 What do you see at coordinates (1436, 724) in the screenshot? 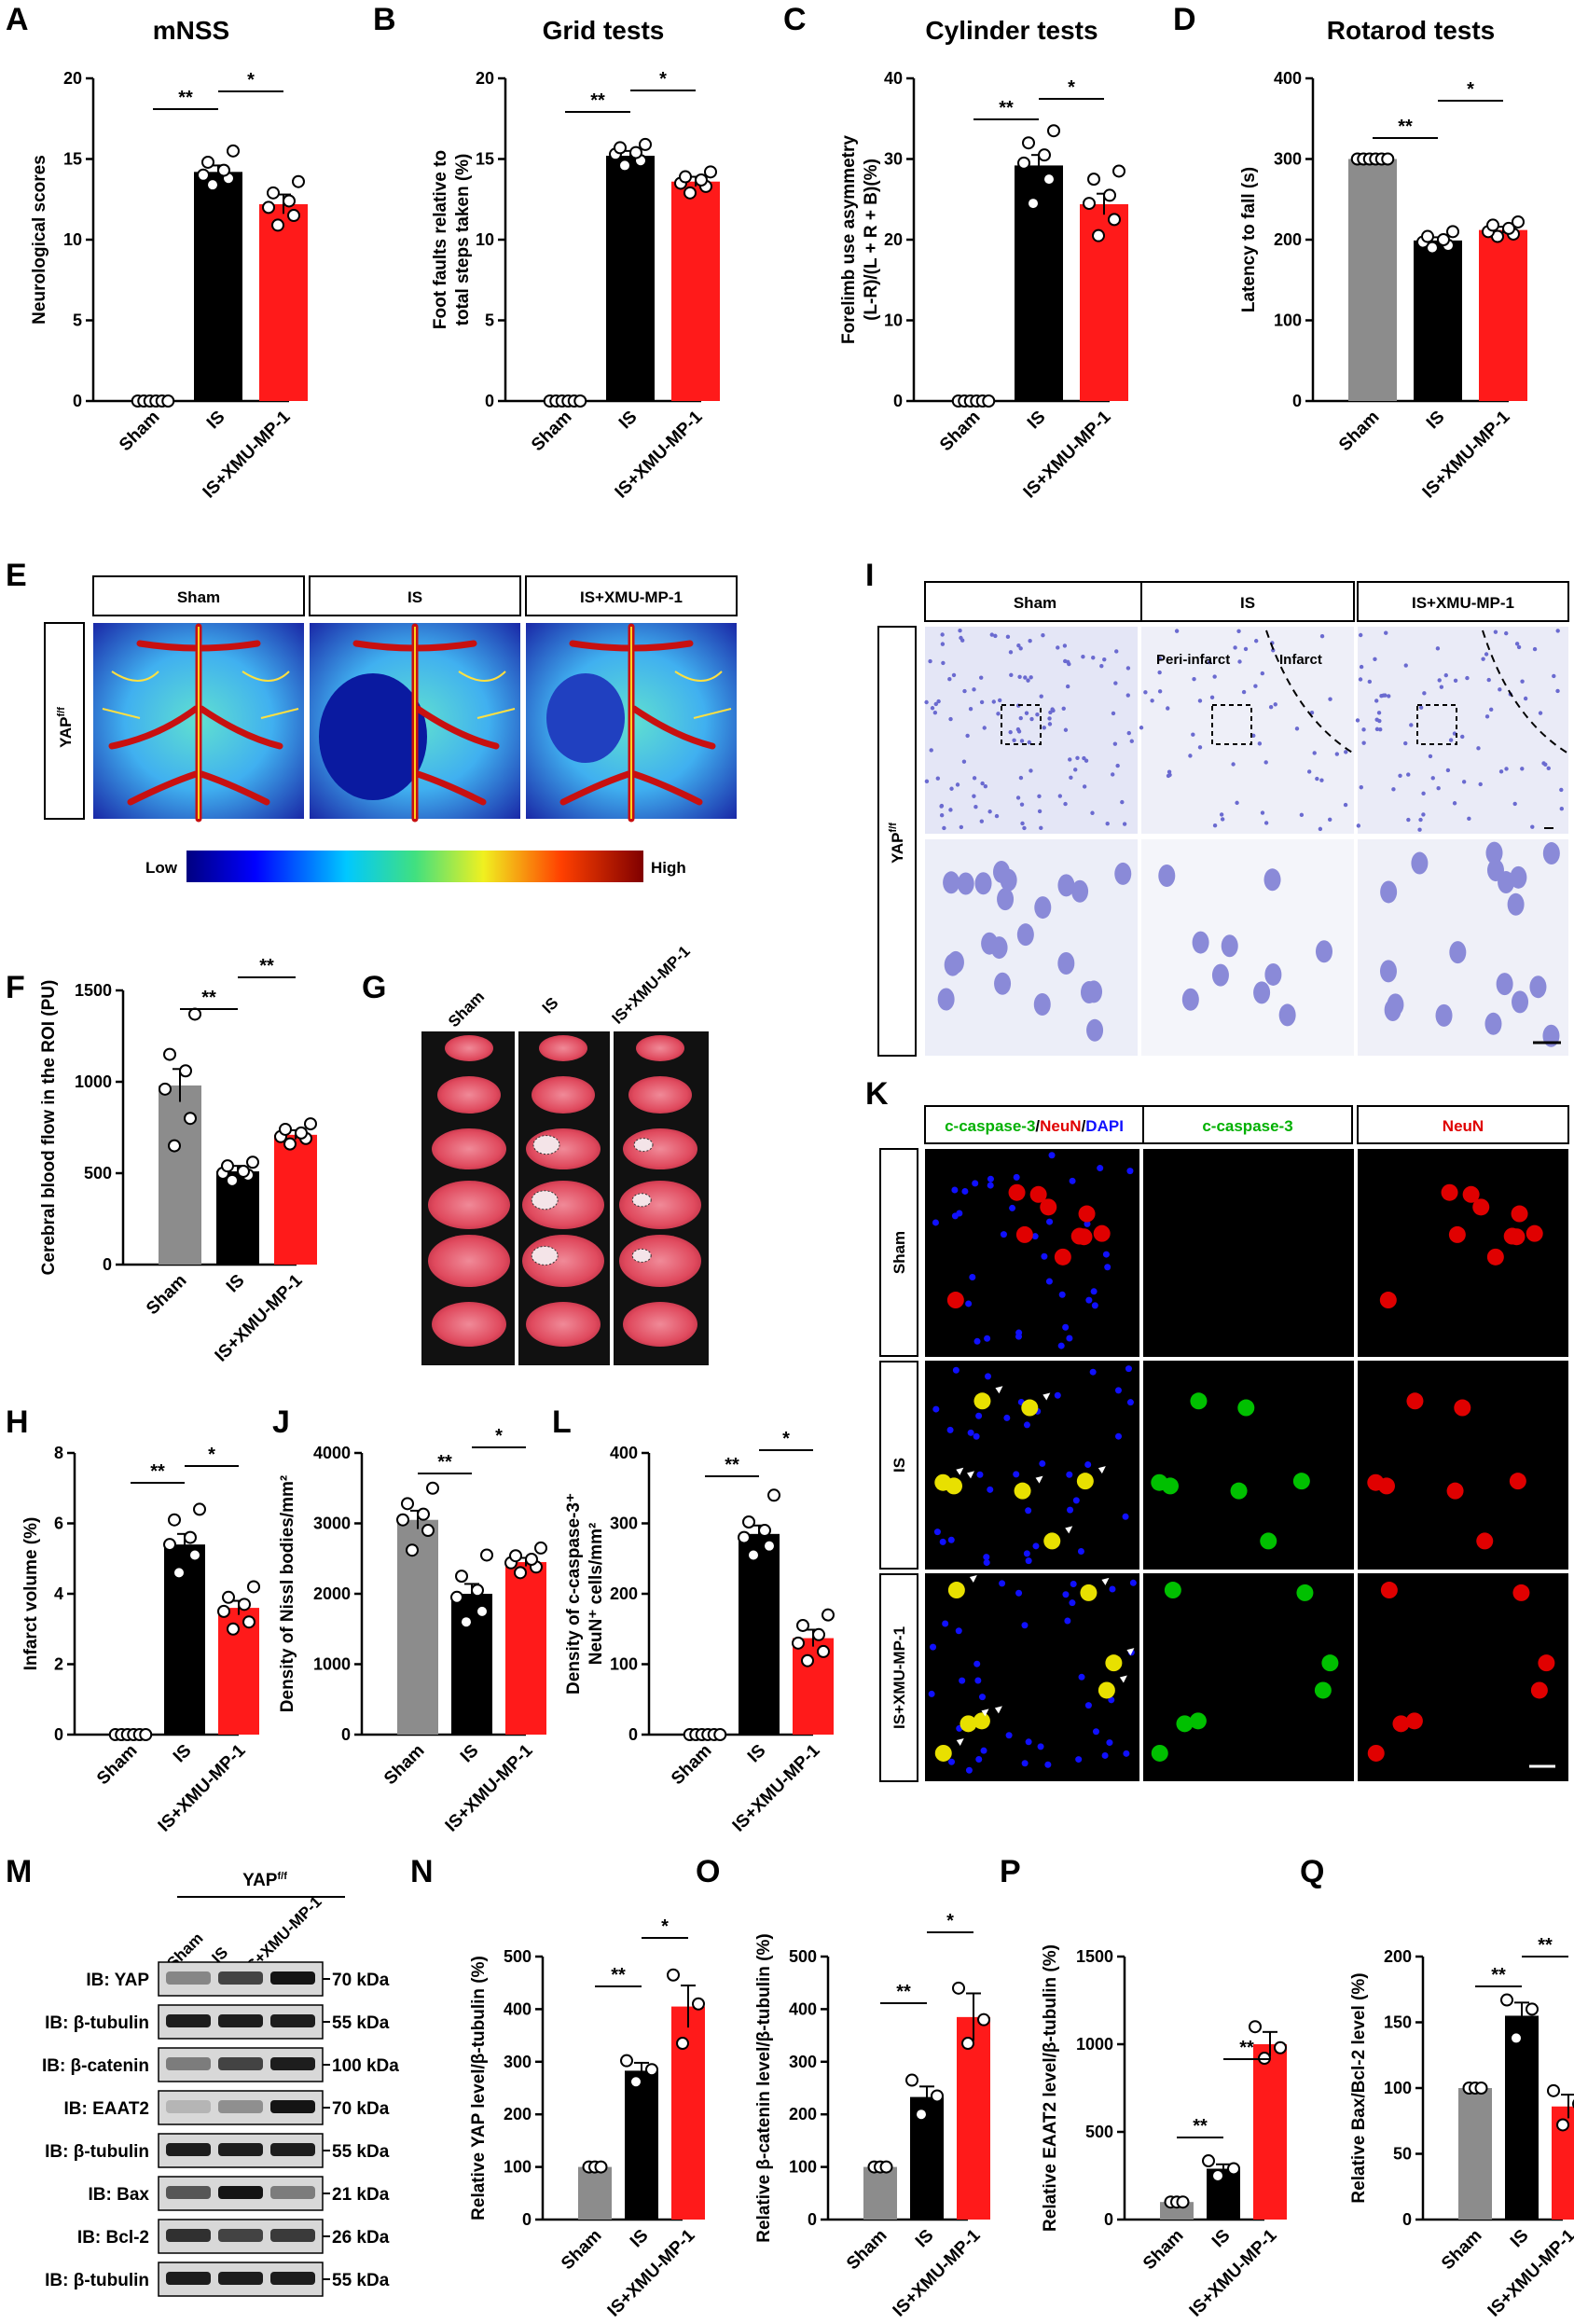
I see `zoom-box-xmu` at bounding box center [1436, 724].